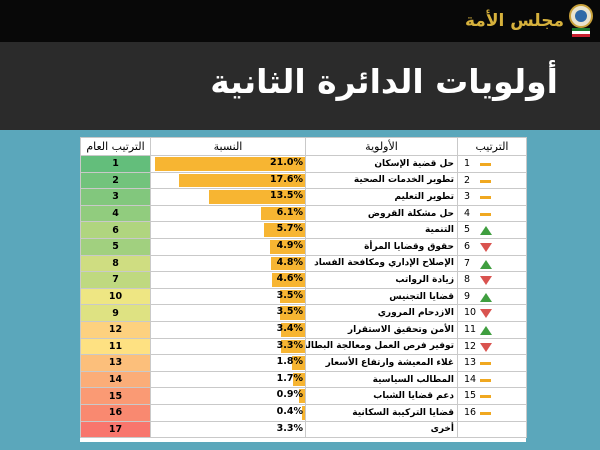 The width and height of the screenshot is (600, 450). Describe the element at coordinates (381, 230) in the screenshot. I see `priority-cell: التنمية` at that location.